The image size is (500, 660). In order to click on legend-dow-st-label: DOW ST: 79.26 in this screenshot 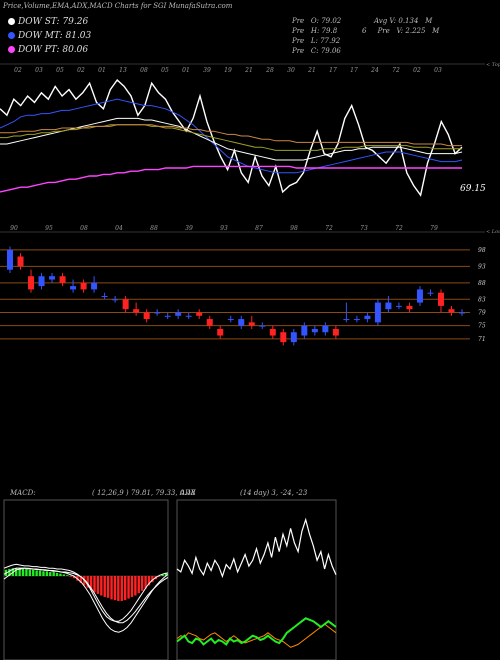, I will do `click(53, 22)`.